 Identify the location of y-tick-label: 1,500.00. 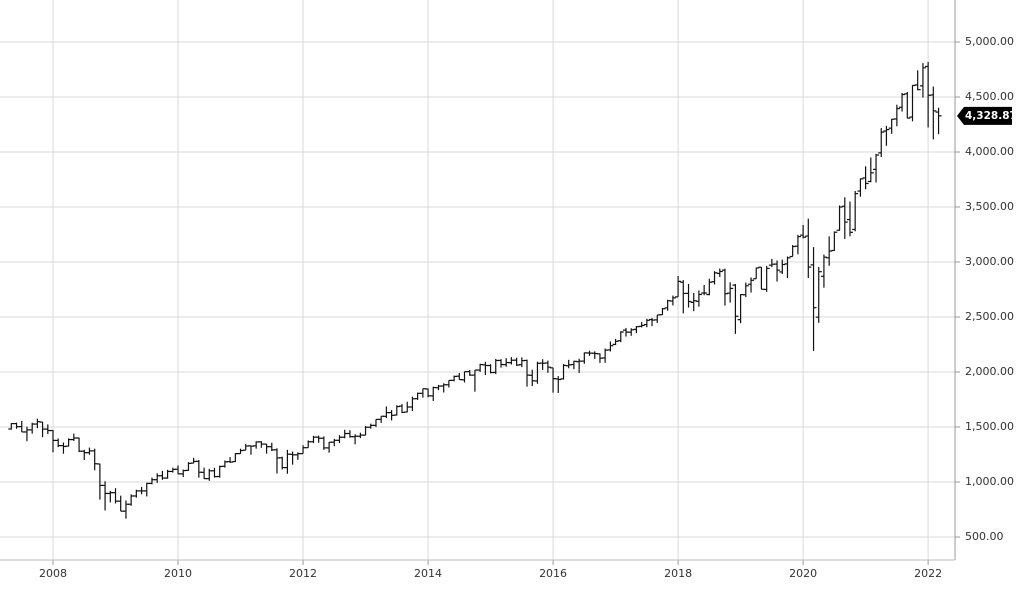
(989, 426).